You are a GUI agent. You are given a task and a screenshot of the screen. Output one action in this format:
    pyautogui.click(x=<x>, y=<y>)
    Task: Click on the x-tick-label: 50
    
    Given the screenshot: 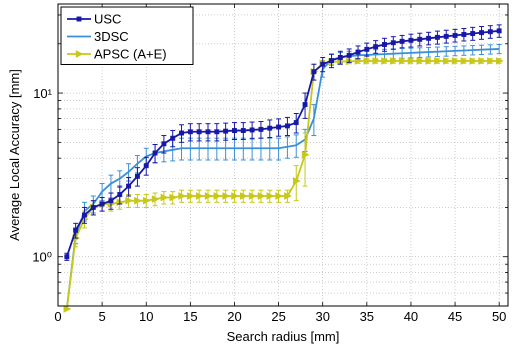 What is the action you would take?
    pyautogui.click(x=499, y=316)
    